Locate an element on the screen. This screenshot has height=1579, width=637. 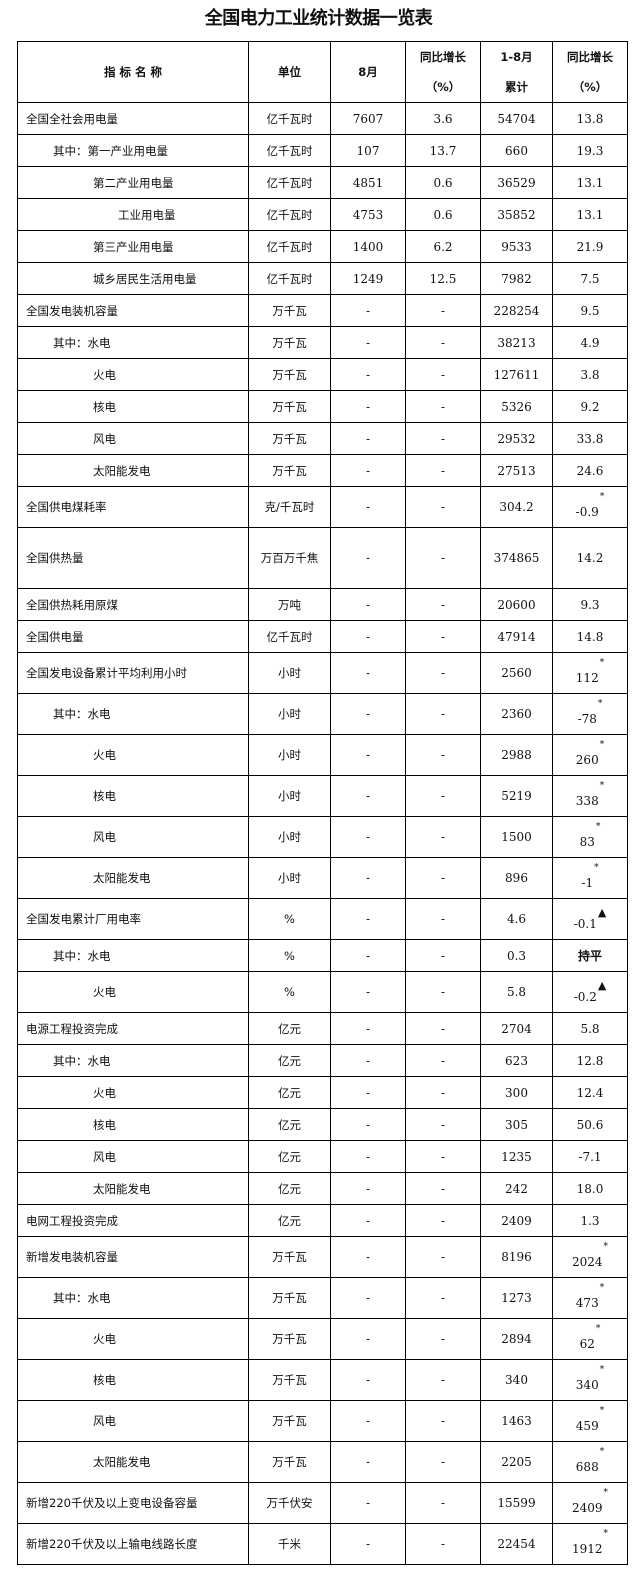
header-cumulative-yoy: 同比增长 （%） is located at coordinates (590, 72).